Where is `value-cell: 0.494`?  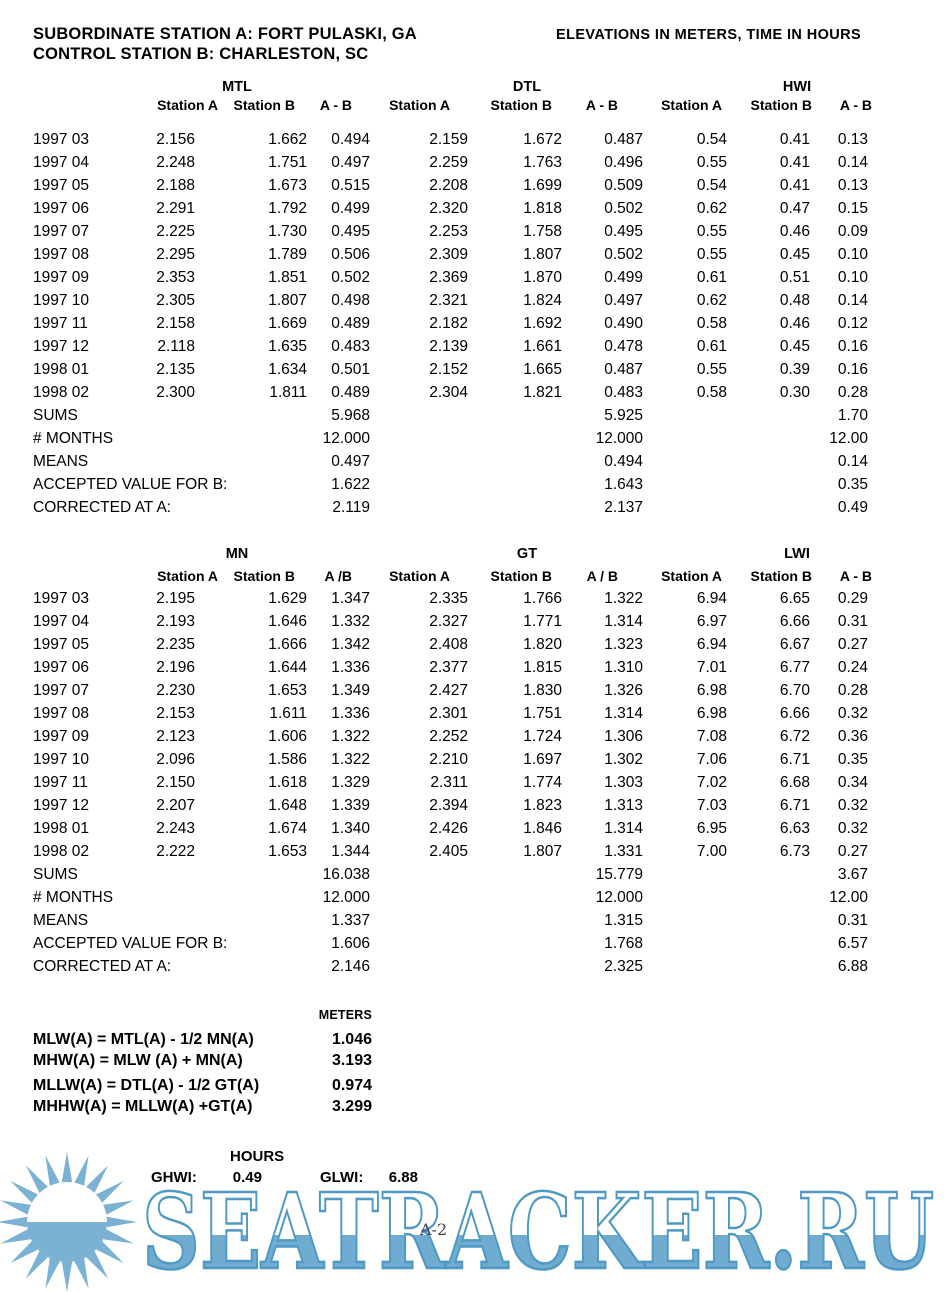 value-cell: 0.494 is located at coordinates (350, 139).